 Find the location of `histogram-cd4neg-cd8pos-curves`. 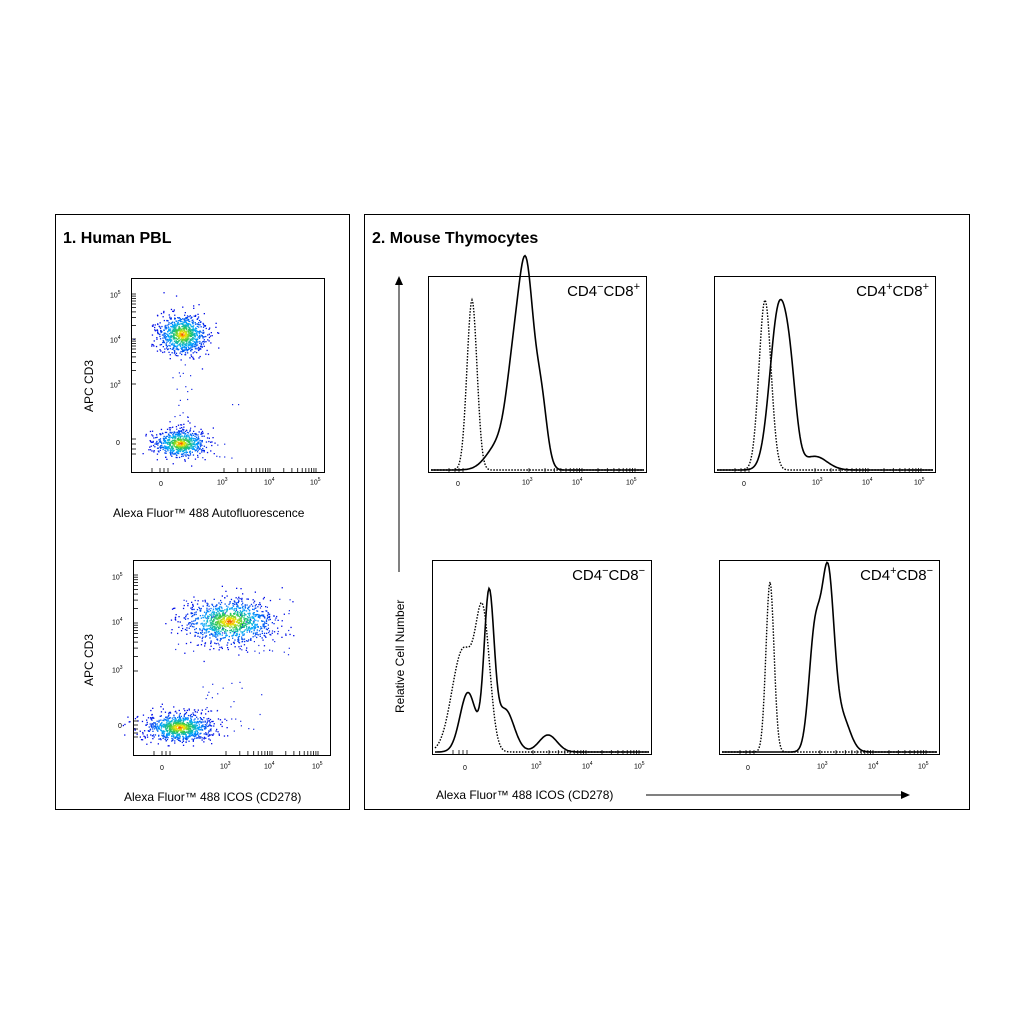

histogram-cd4neg-cd8pos-curves is located at coordinates (537, 363).